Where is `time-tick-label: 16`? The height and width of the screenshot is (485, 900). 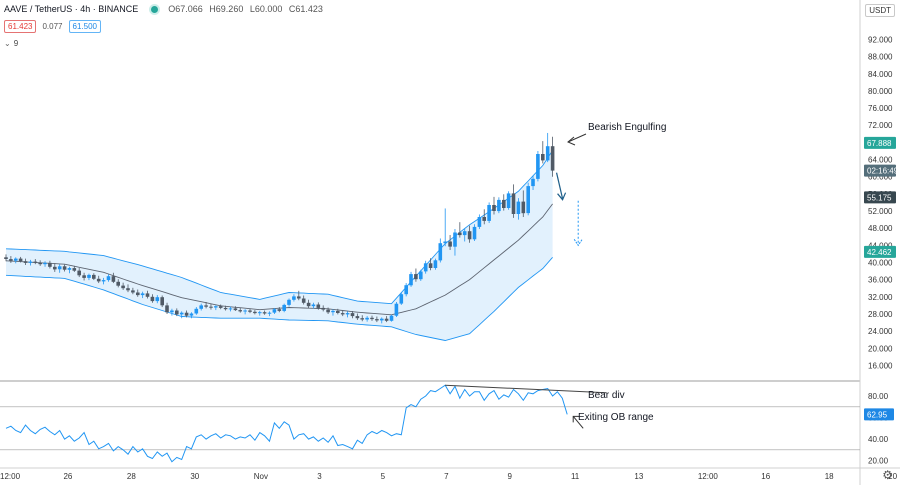 time-tick-label: 16 is located at coordinates (765, 476).